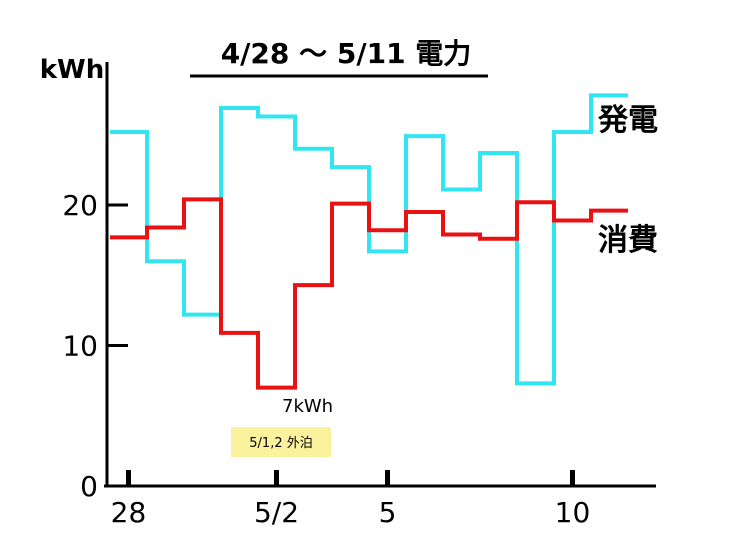 The height and width of the screenshot is (543, 750). What do you see at coordinates (80, 346) in the screenshot?
I see `y-tick-label-10: 10` at bounding box center [80, 346].